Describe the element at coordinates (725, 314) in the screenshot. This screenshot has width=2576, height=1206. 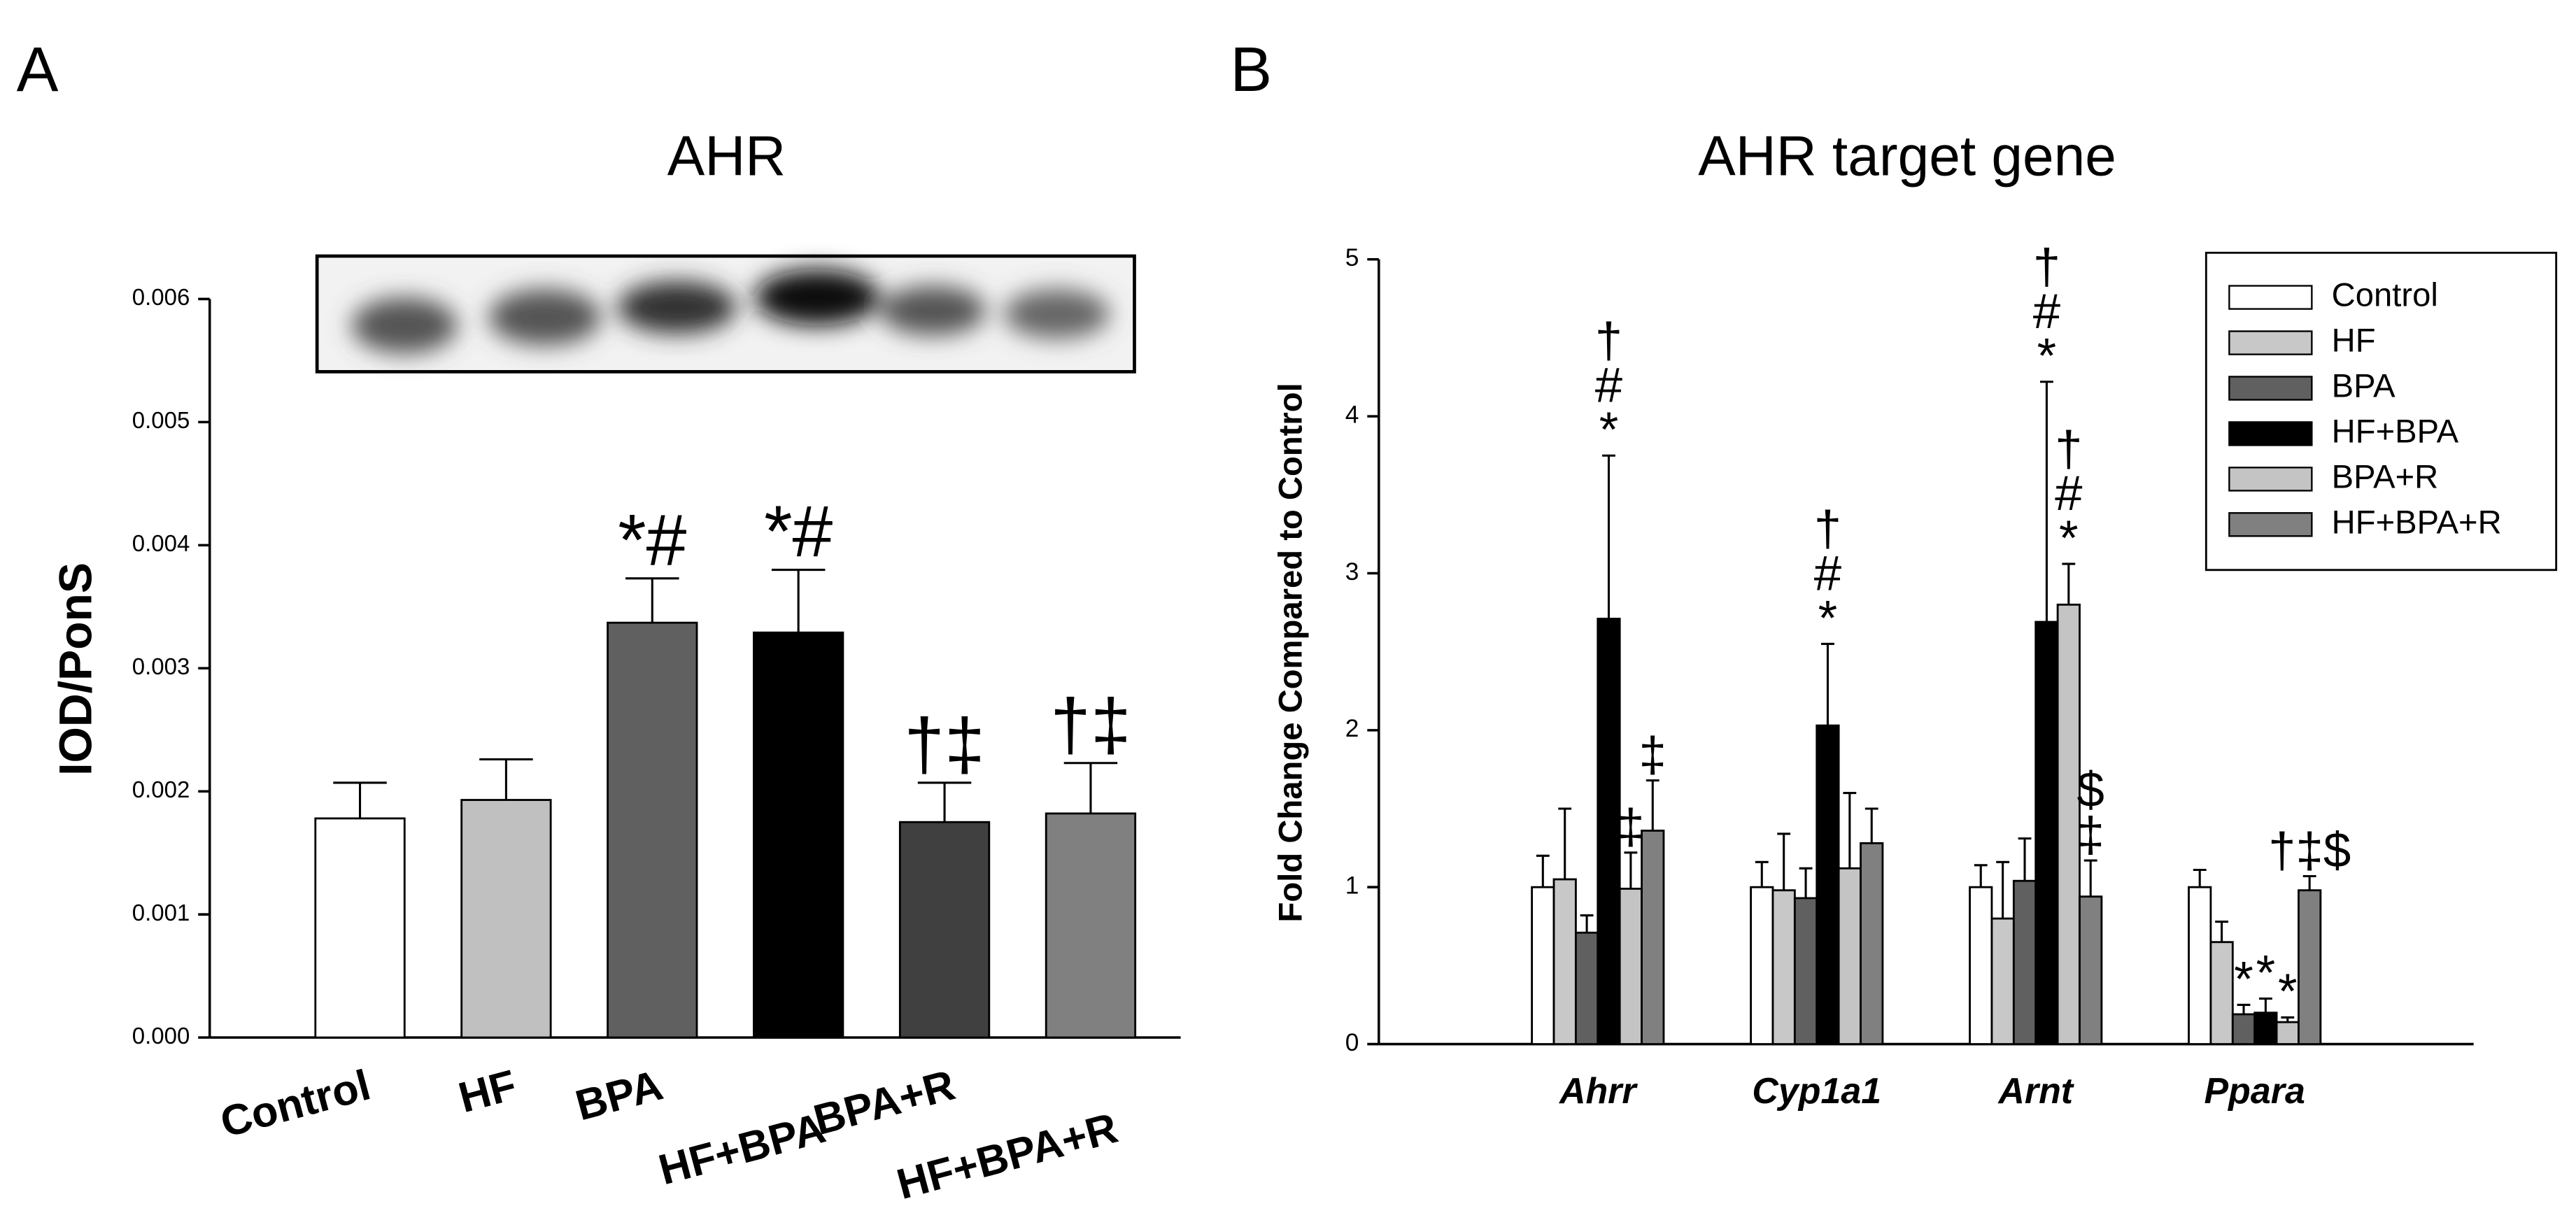
I see `western-blot` at that location.